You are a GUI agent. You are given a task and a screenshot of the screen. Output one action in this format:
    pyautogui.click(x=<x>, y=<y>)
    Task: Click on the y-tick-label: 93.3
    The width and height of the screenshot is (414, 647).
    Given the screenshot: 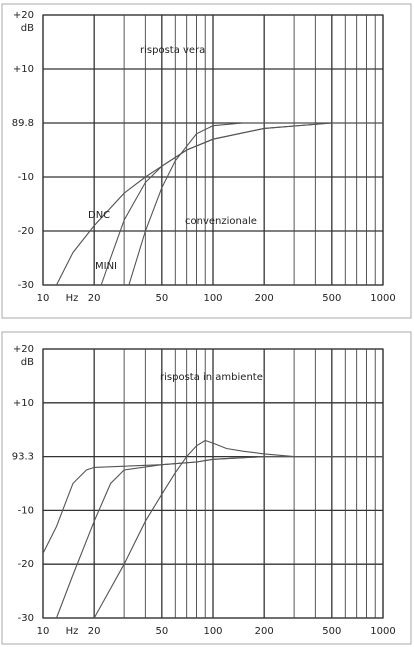 What is the action you would take?
    pyautogui.click(x=23, y=457)
    